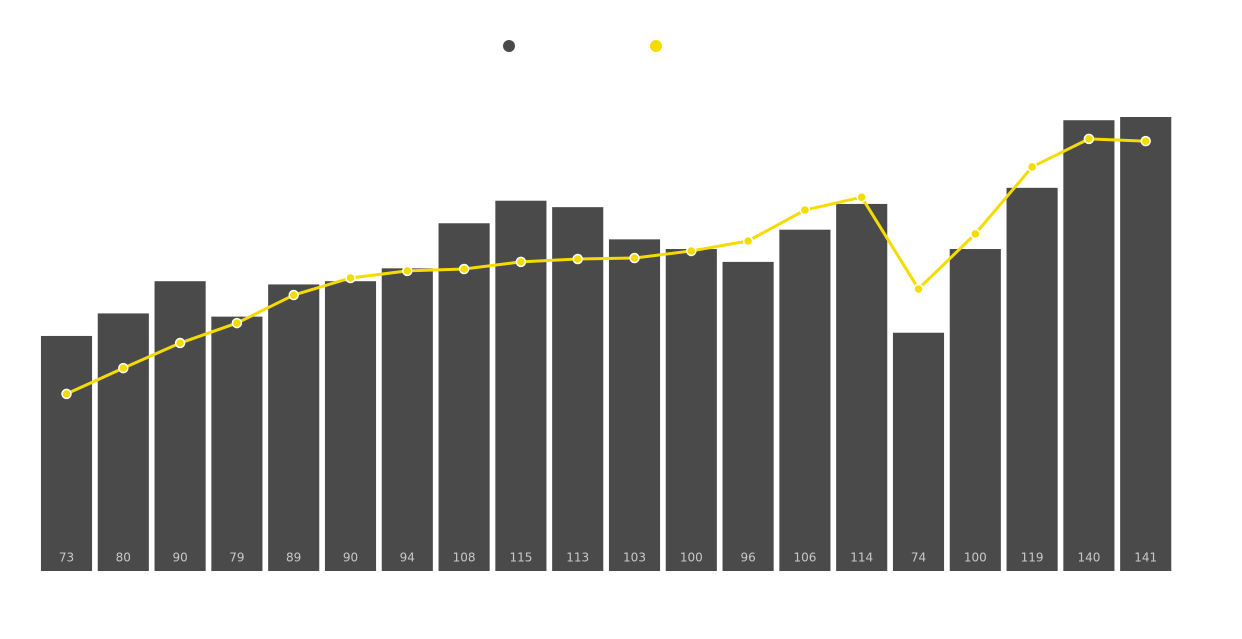 This screenshot has height=639, width=1242. What do you see at coordinates (520, 558) in the screenshot?
I see `bar-value-label: 115` at bounding box center [520, 558].